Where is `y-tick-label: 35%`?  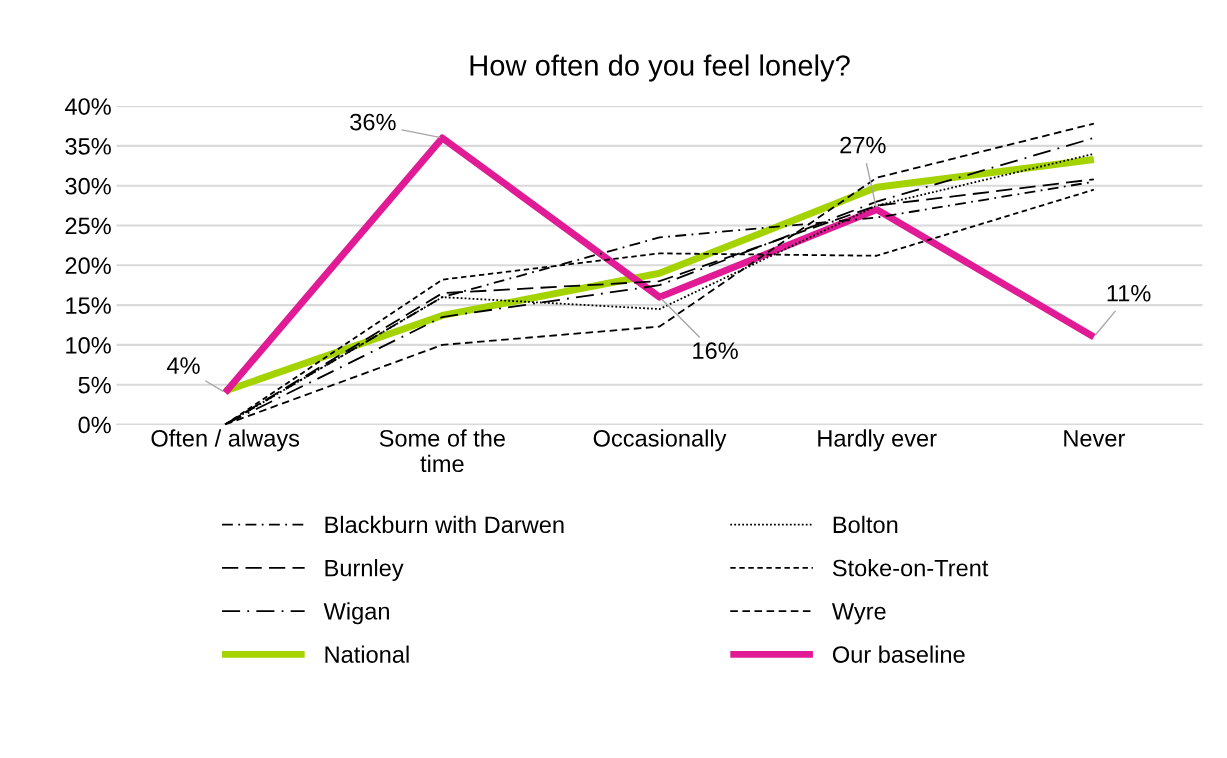 y-tick-label: 35% is located at coordinates (88, 146).